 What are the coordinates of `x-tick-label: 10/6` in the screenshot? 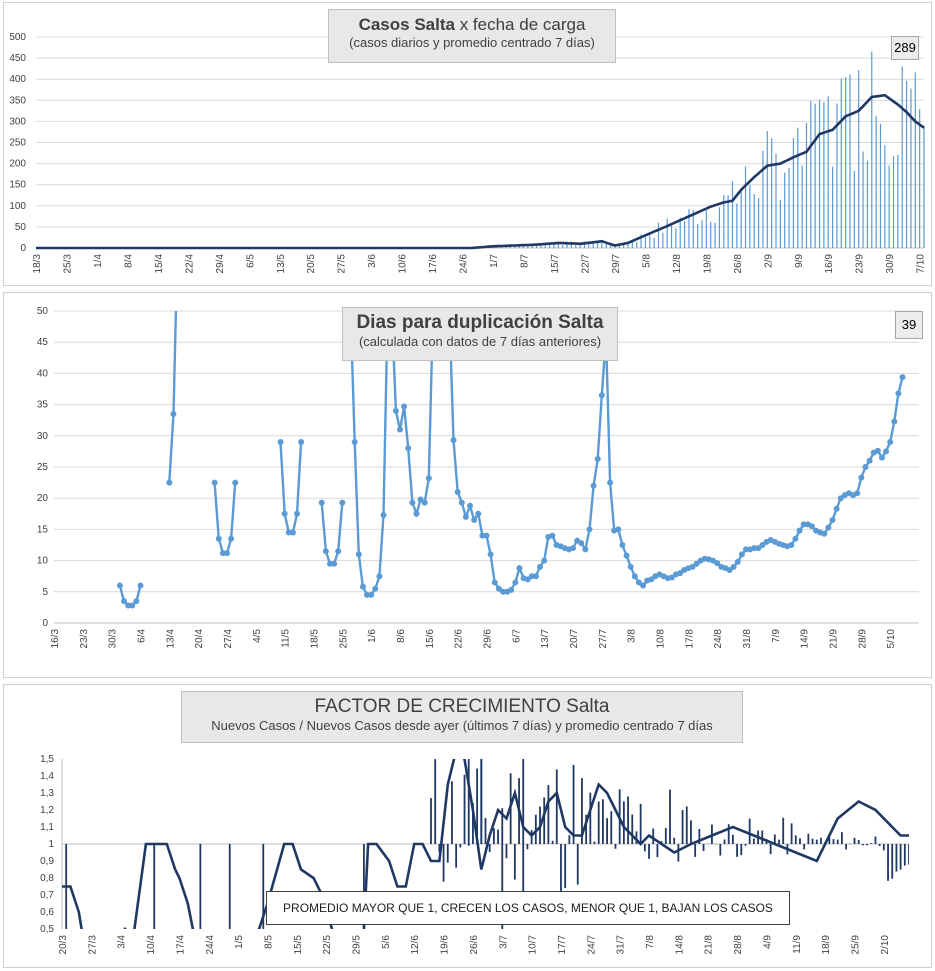 It's located at (403, 264).